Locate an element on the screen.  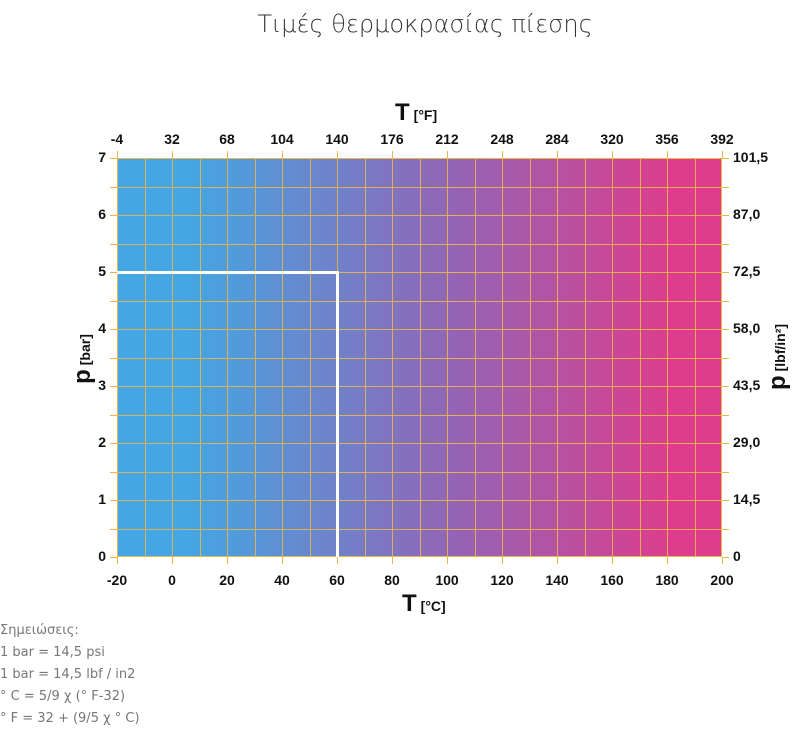
y-tick-label-bar: 6 is located at coordinates (102, 214).